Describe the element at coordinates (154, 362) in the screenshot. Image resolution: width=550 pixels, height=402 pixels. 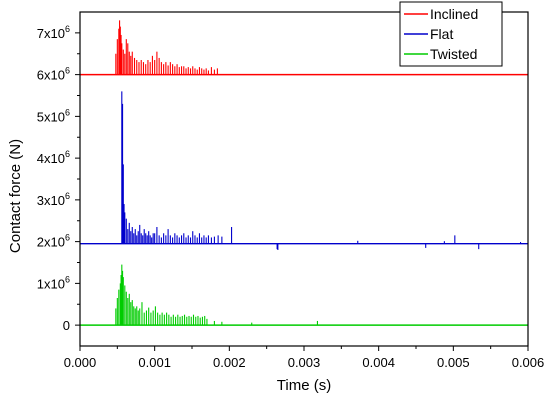
I see `x-tick-label: 0.001` at that location.